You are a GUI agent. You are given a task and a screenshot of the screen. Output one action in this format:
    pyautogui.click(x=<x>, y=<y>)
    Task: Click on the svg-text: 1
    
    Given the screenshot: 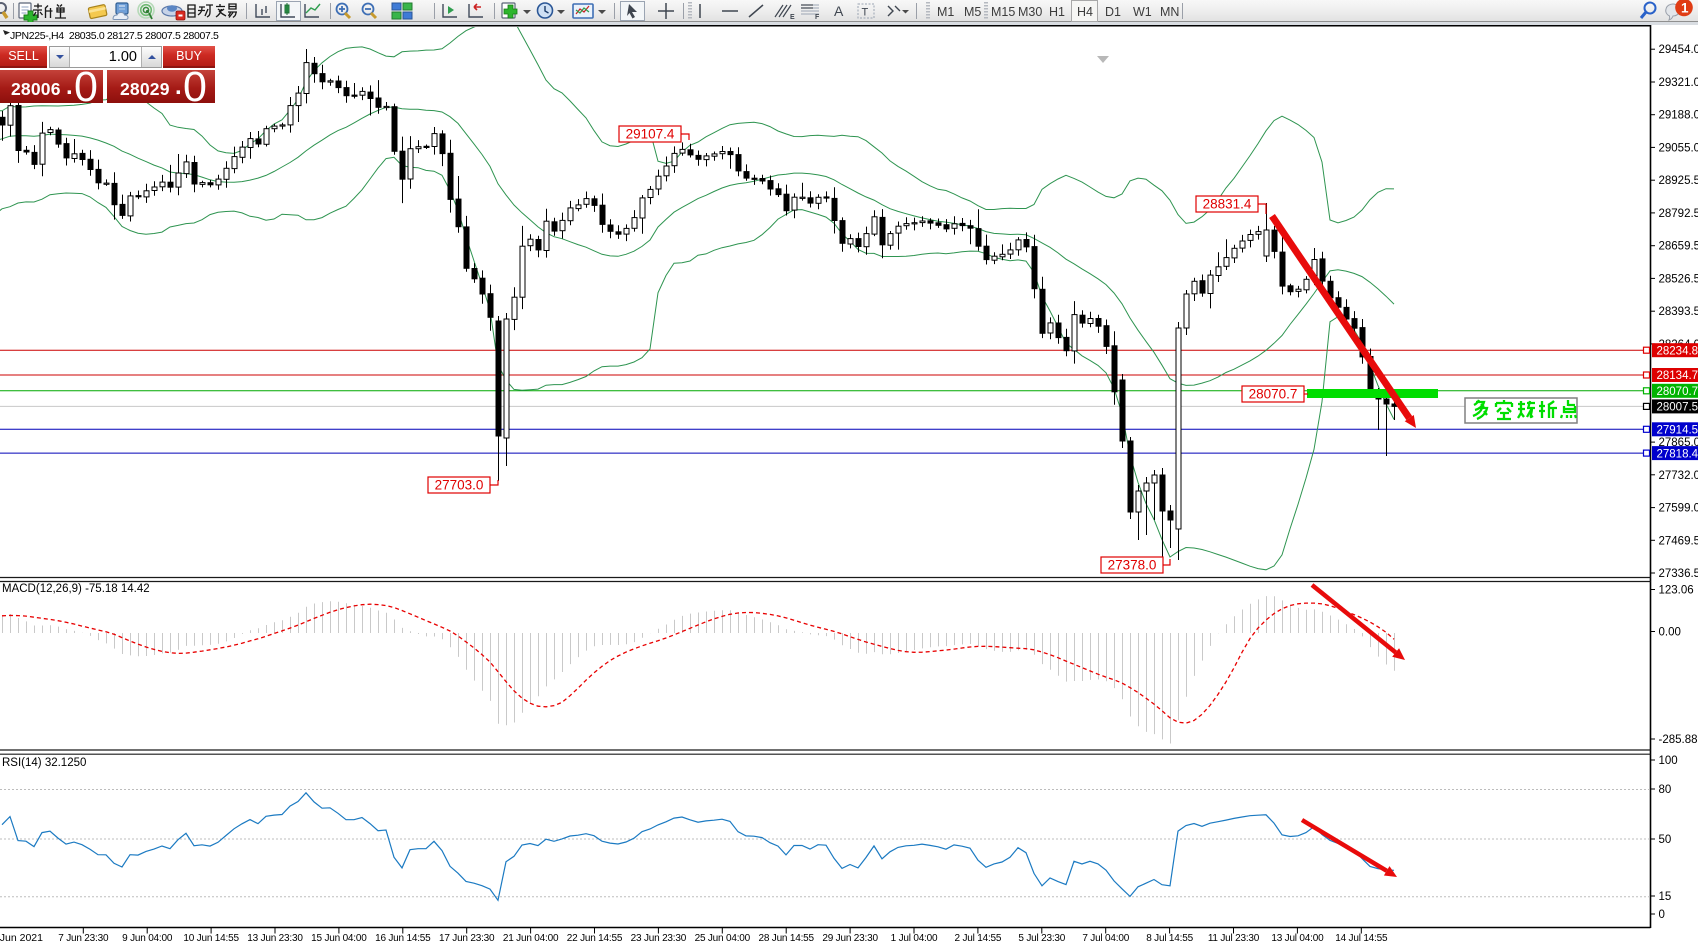 What is the action you would take?
    pyautogui.click(x=1685, y=8)
    